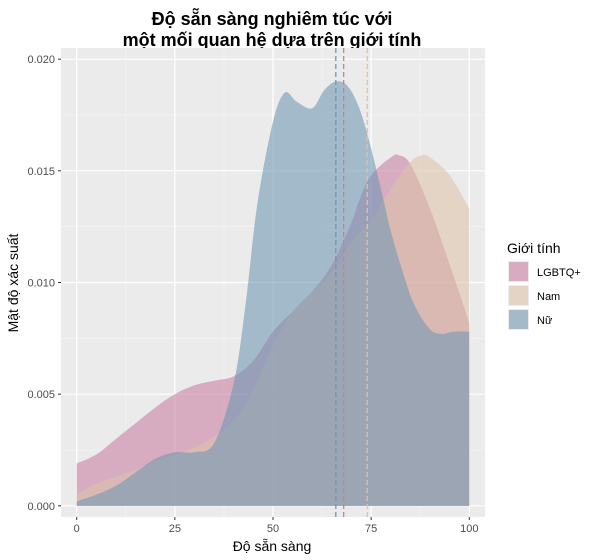 The image size is (600, 560). What do you see at coordinates (41, 284) in the screenshot?
I see `y-tick-label: 0.010` at bounding box center [41, 284].